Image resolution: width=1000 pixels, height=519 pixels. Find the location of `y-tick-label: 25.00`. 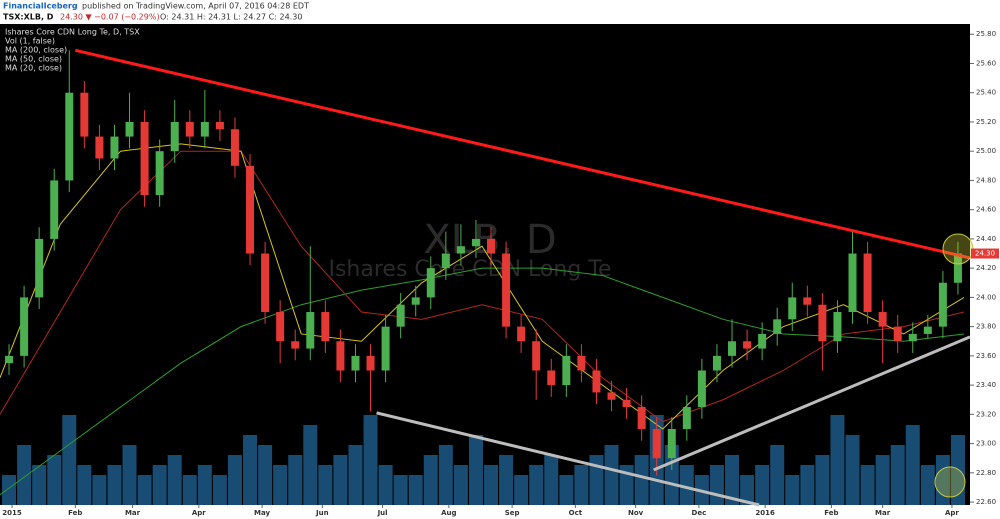

y-tick-label: 25.00 is located at coordinates (986, 151).